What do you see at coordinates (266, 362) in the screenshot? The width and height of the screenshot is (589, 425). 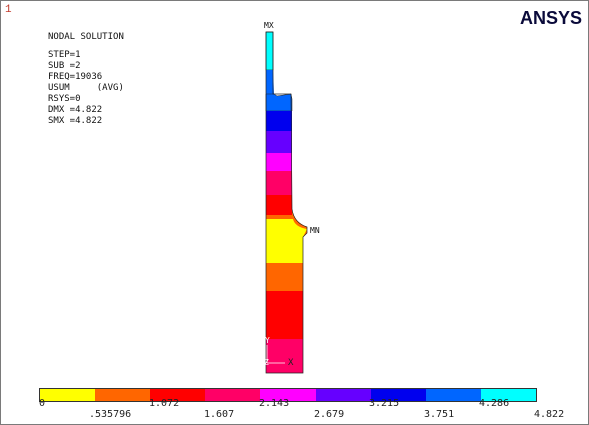 I see `axis-z-label: Z` at bounding box center [266, 362].